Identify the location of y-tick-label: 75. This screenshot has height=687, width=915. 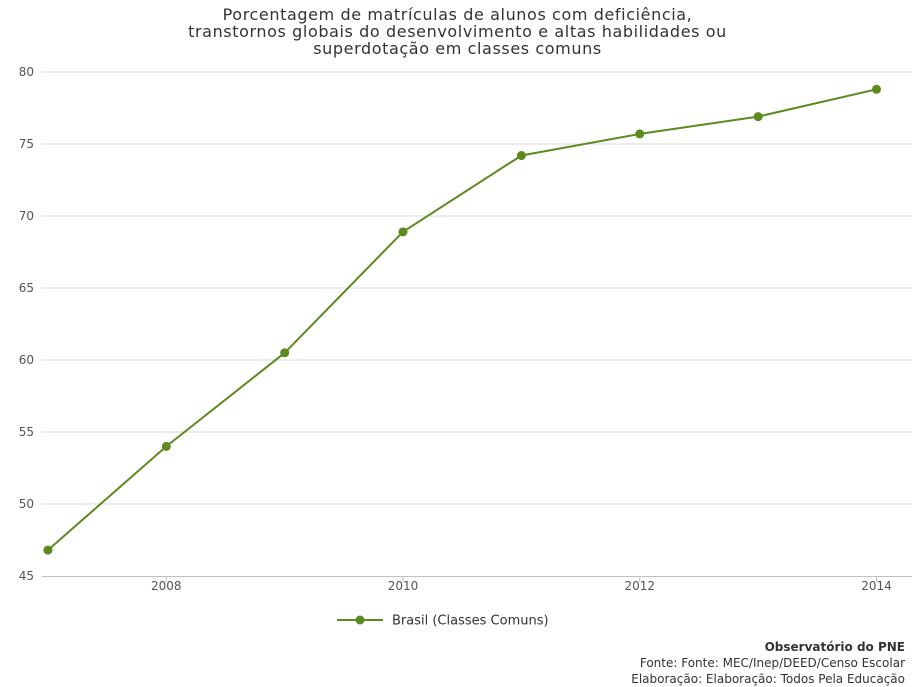
(26, 144).